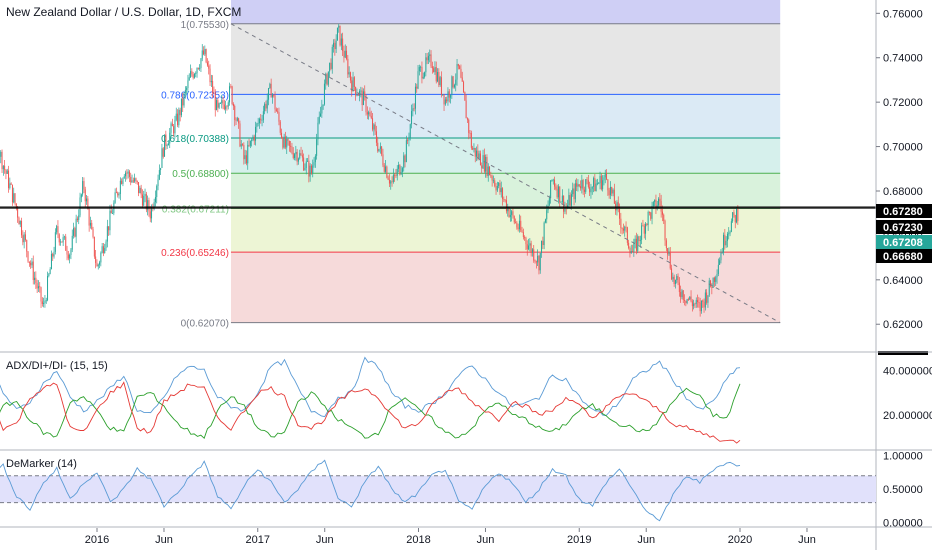  Describe the element at coordinates (903, 14) in the screenshot. I see `price-tick-label: 0.76000` at that location.